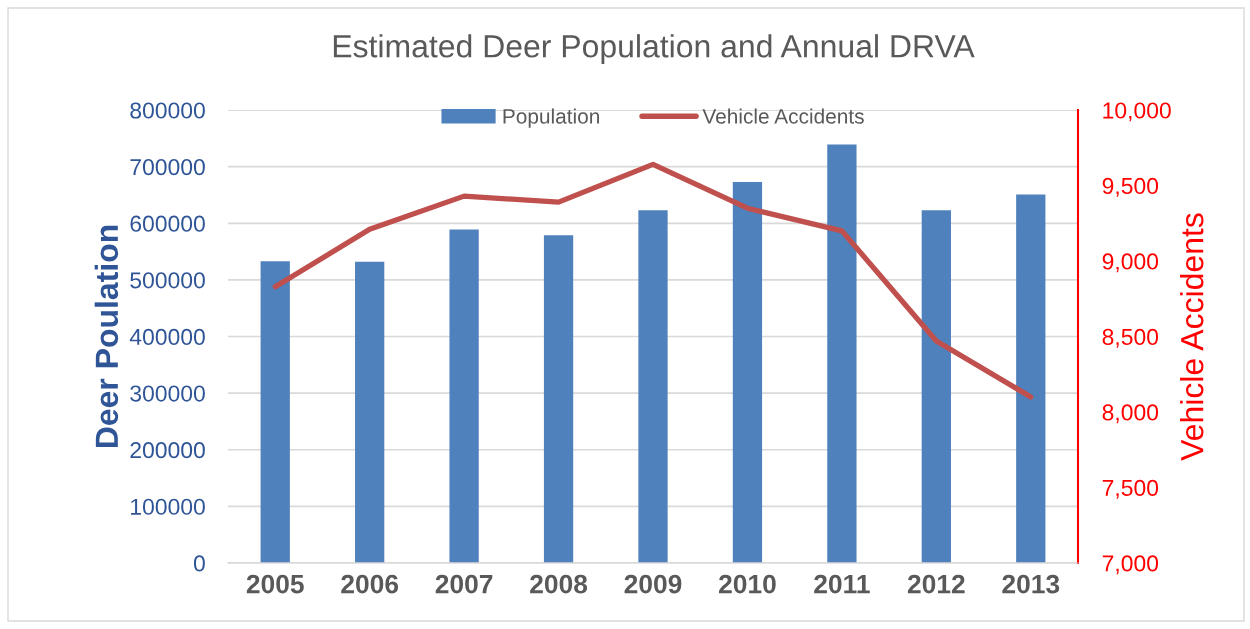 This screenshot has height=629, width=1250. What do you see at coordinates (370, 584) in the screenshot?
I see `x-tick-label: 2006` at bounding box center [370, 584].